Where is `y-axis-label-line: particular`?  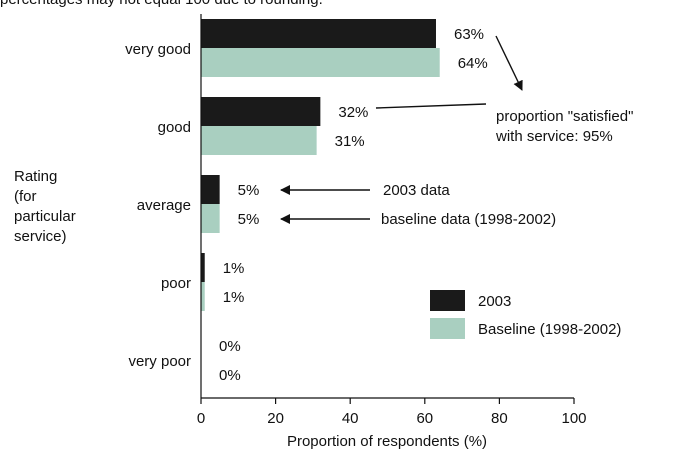
y-axis-label-line: particular is located at coordinates (45, 216).